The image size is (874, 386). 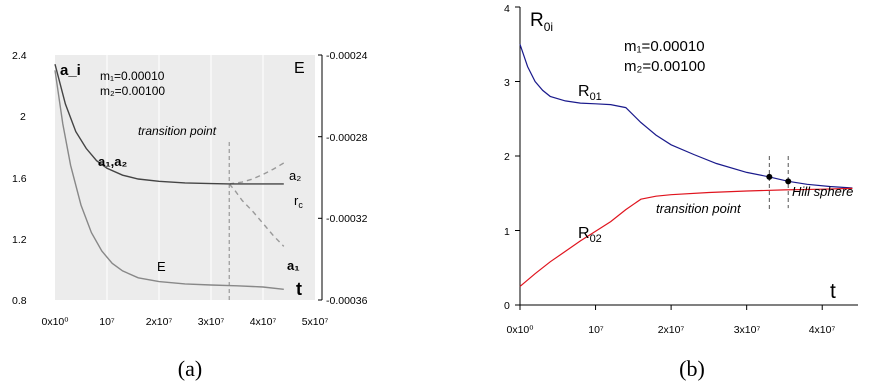 I want to click on x-tick-label-b-0: 0x10⁰, so click(x=521, y=330).